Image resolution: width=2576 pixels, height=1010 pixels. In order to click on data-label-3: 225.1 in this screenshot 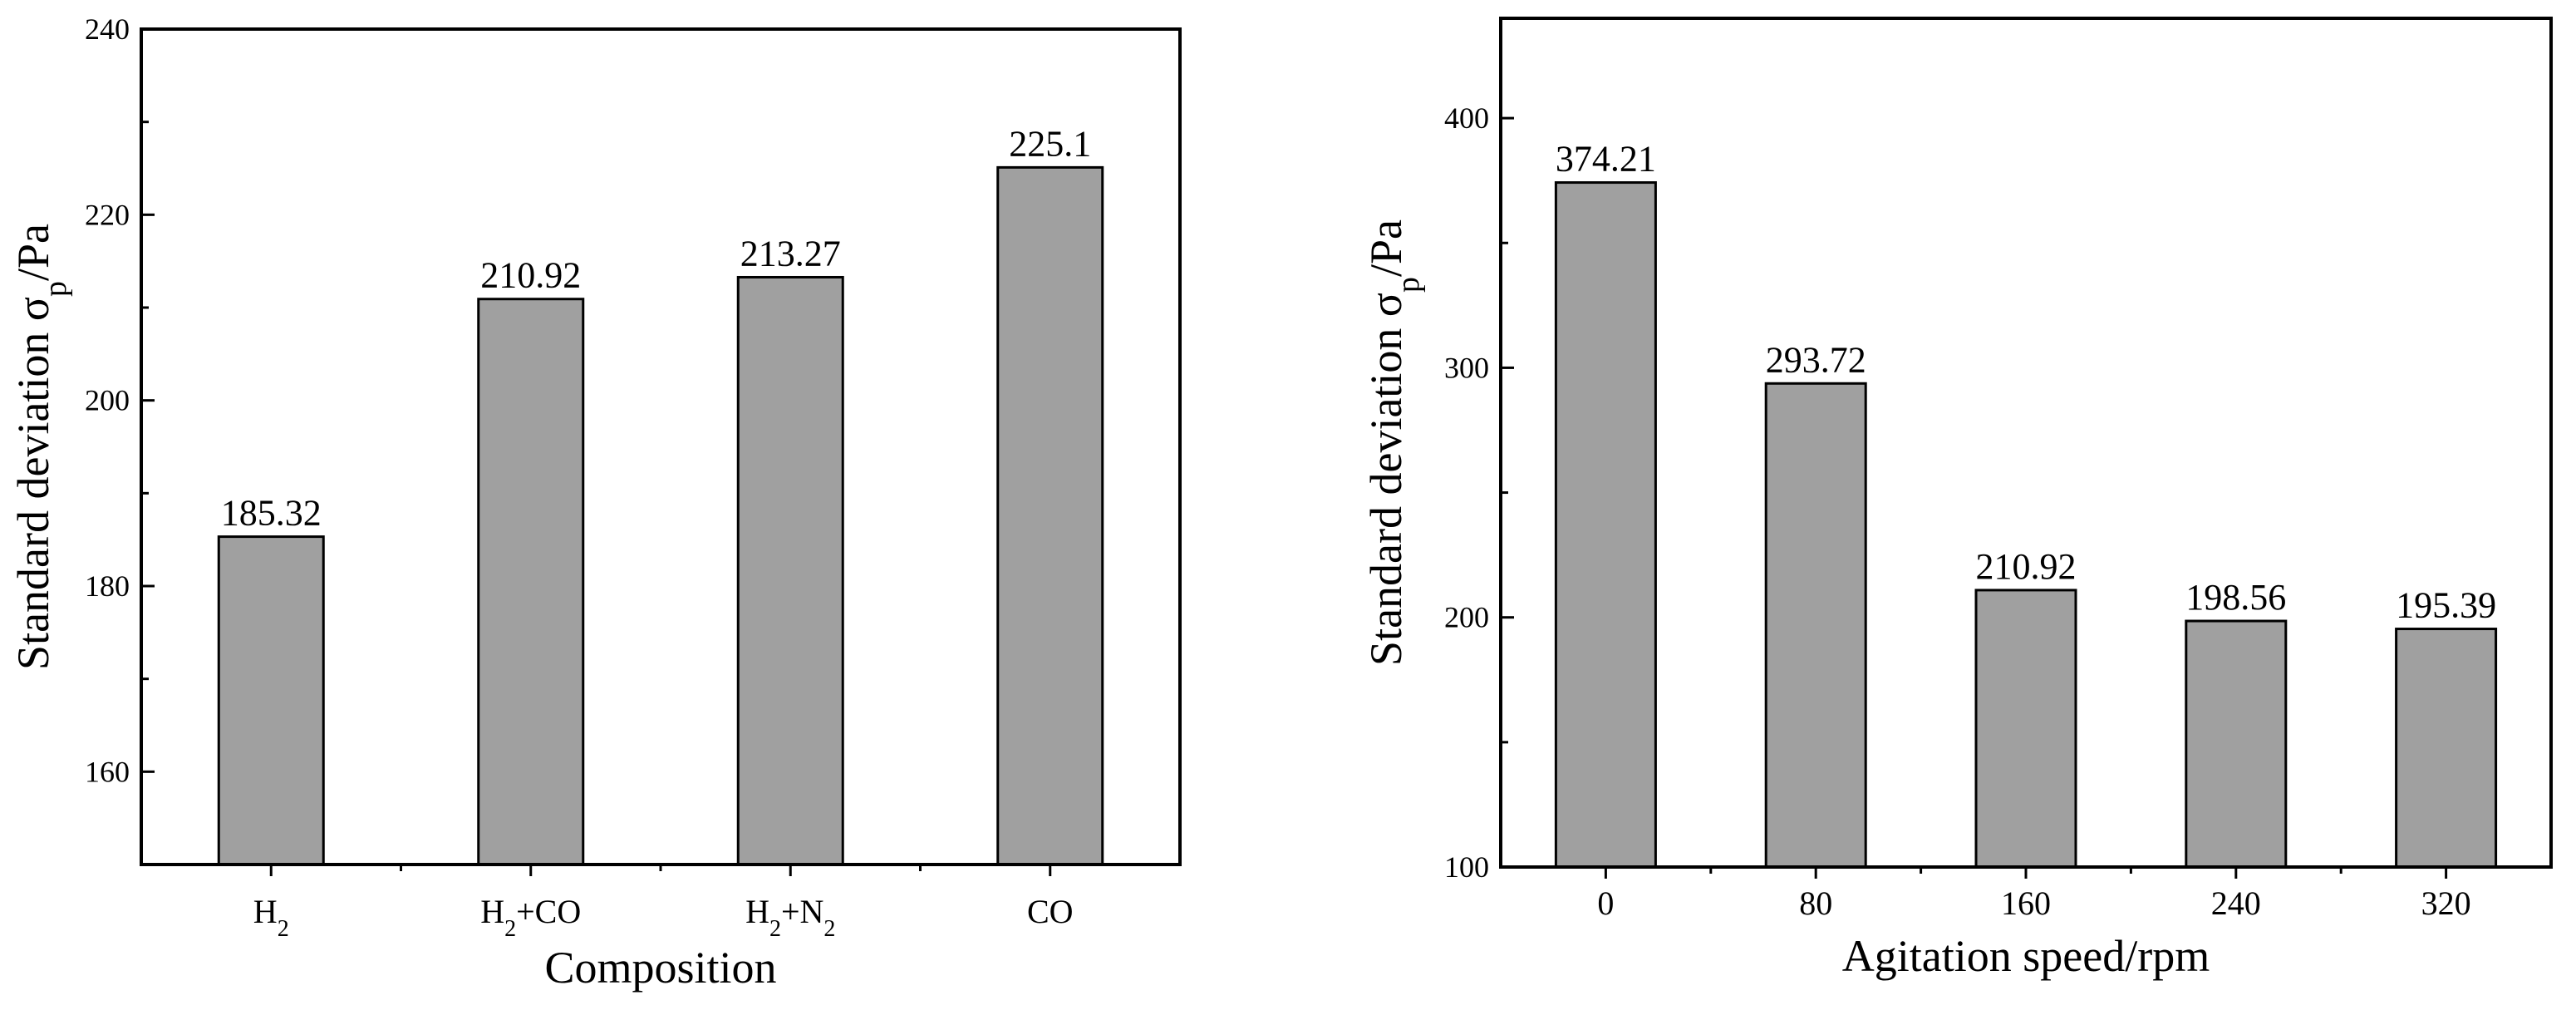, I will do `click(1050, 143)`.